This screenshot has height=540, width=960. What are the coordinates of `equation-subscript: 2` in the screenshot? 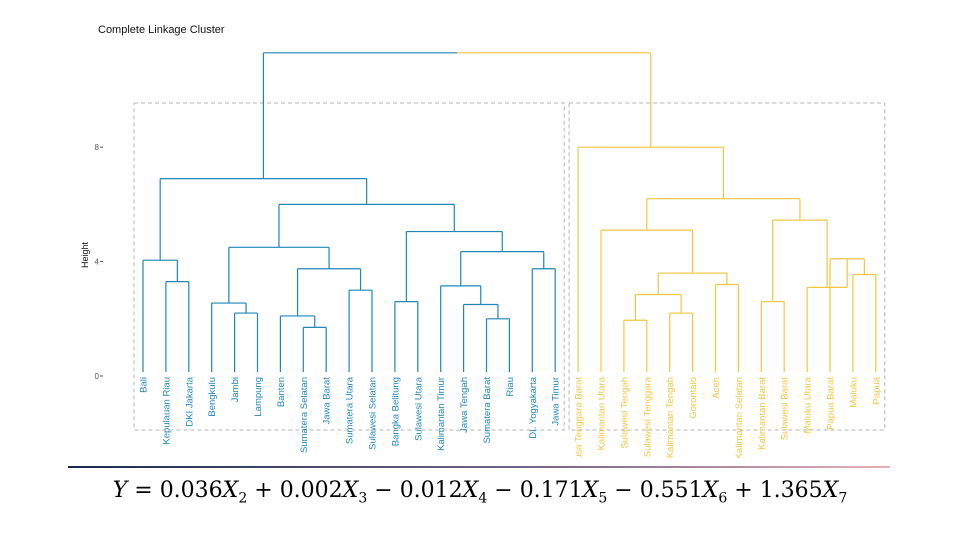 It's located at (243, 498).